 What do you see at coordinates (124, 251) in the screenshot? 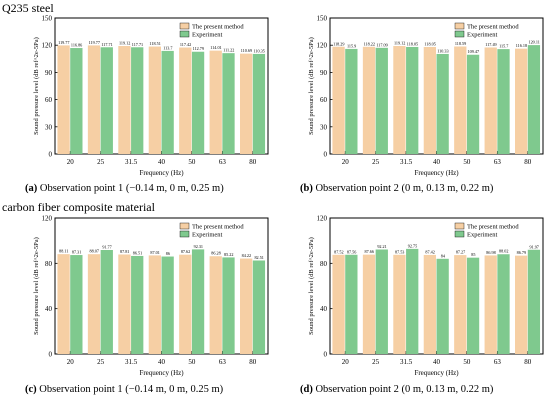
I see `data-label: 87.81` at bounding box center [124, 251].